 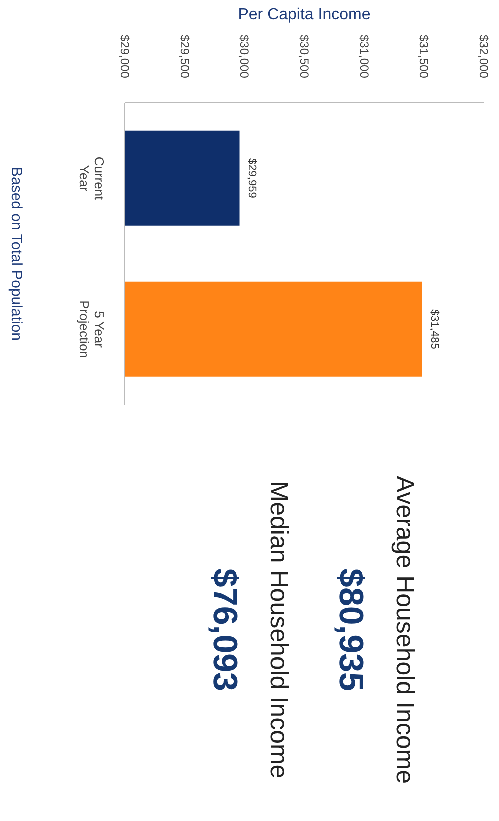 I want to click on text: $76,093, so click(x=224, y=631).